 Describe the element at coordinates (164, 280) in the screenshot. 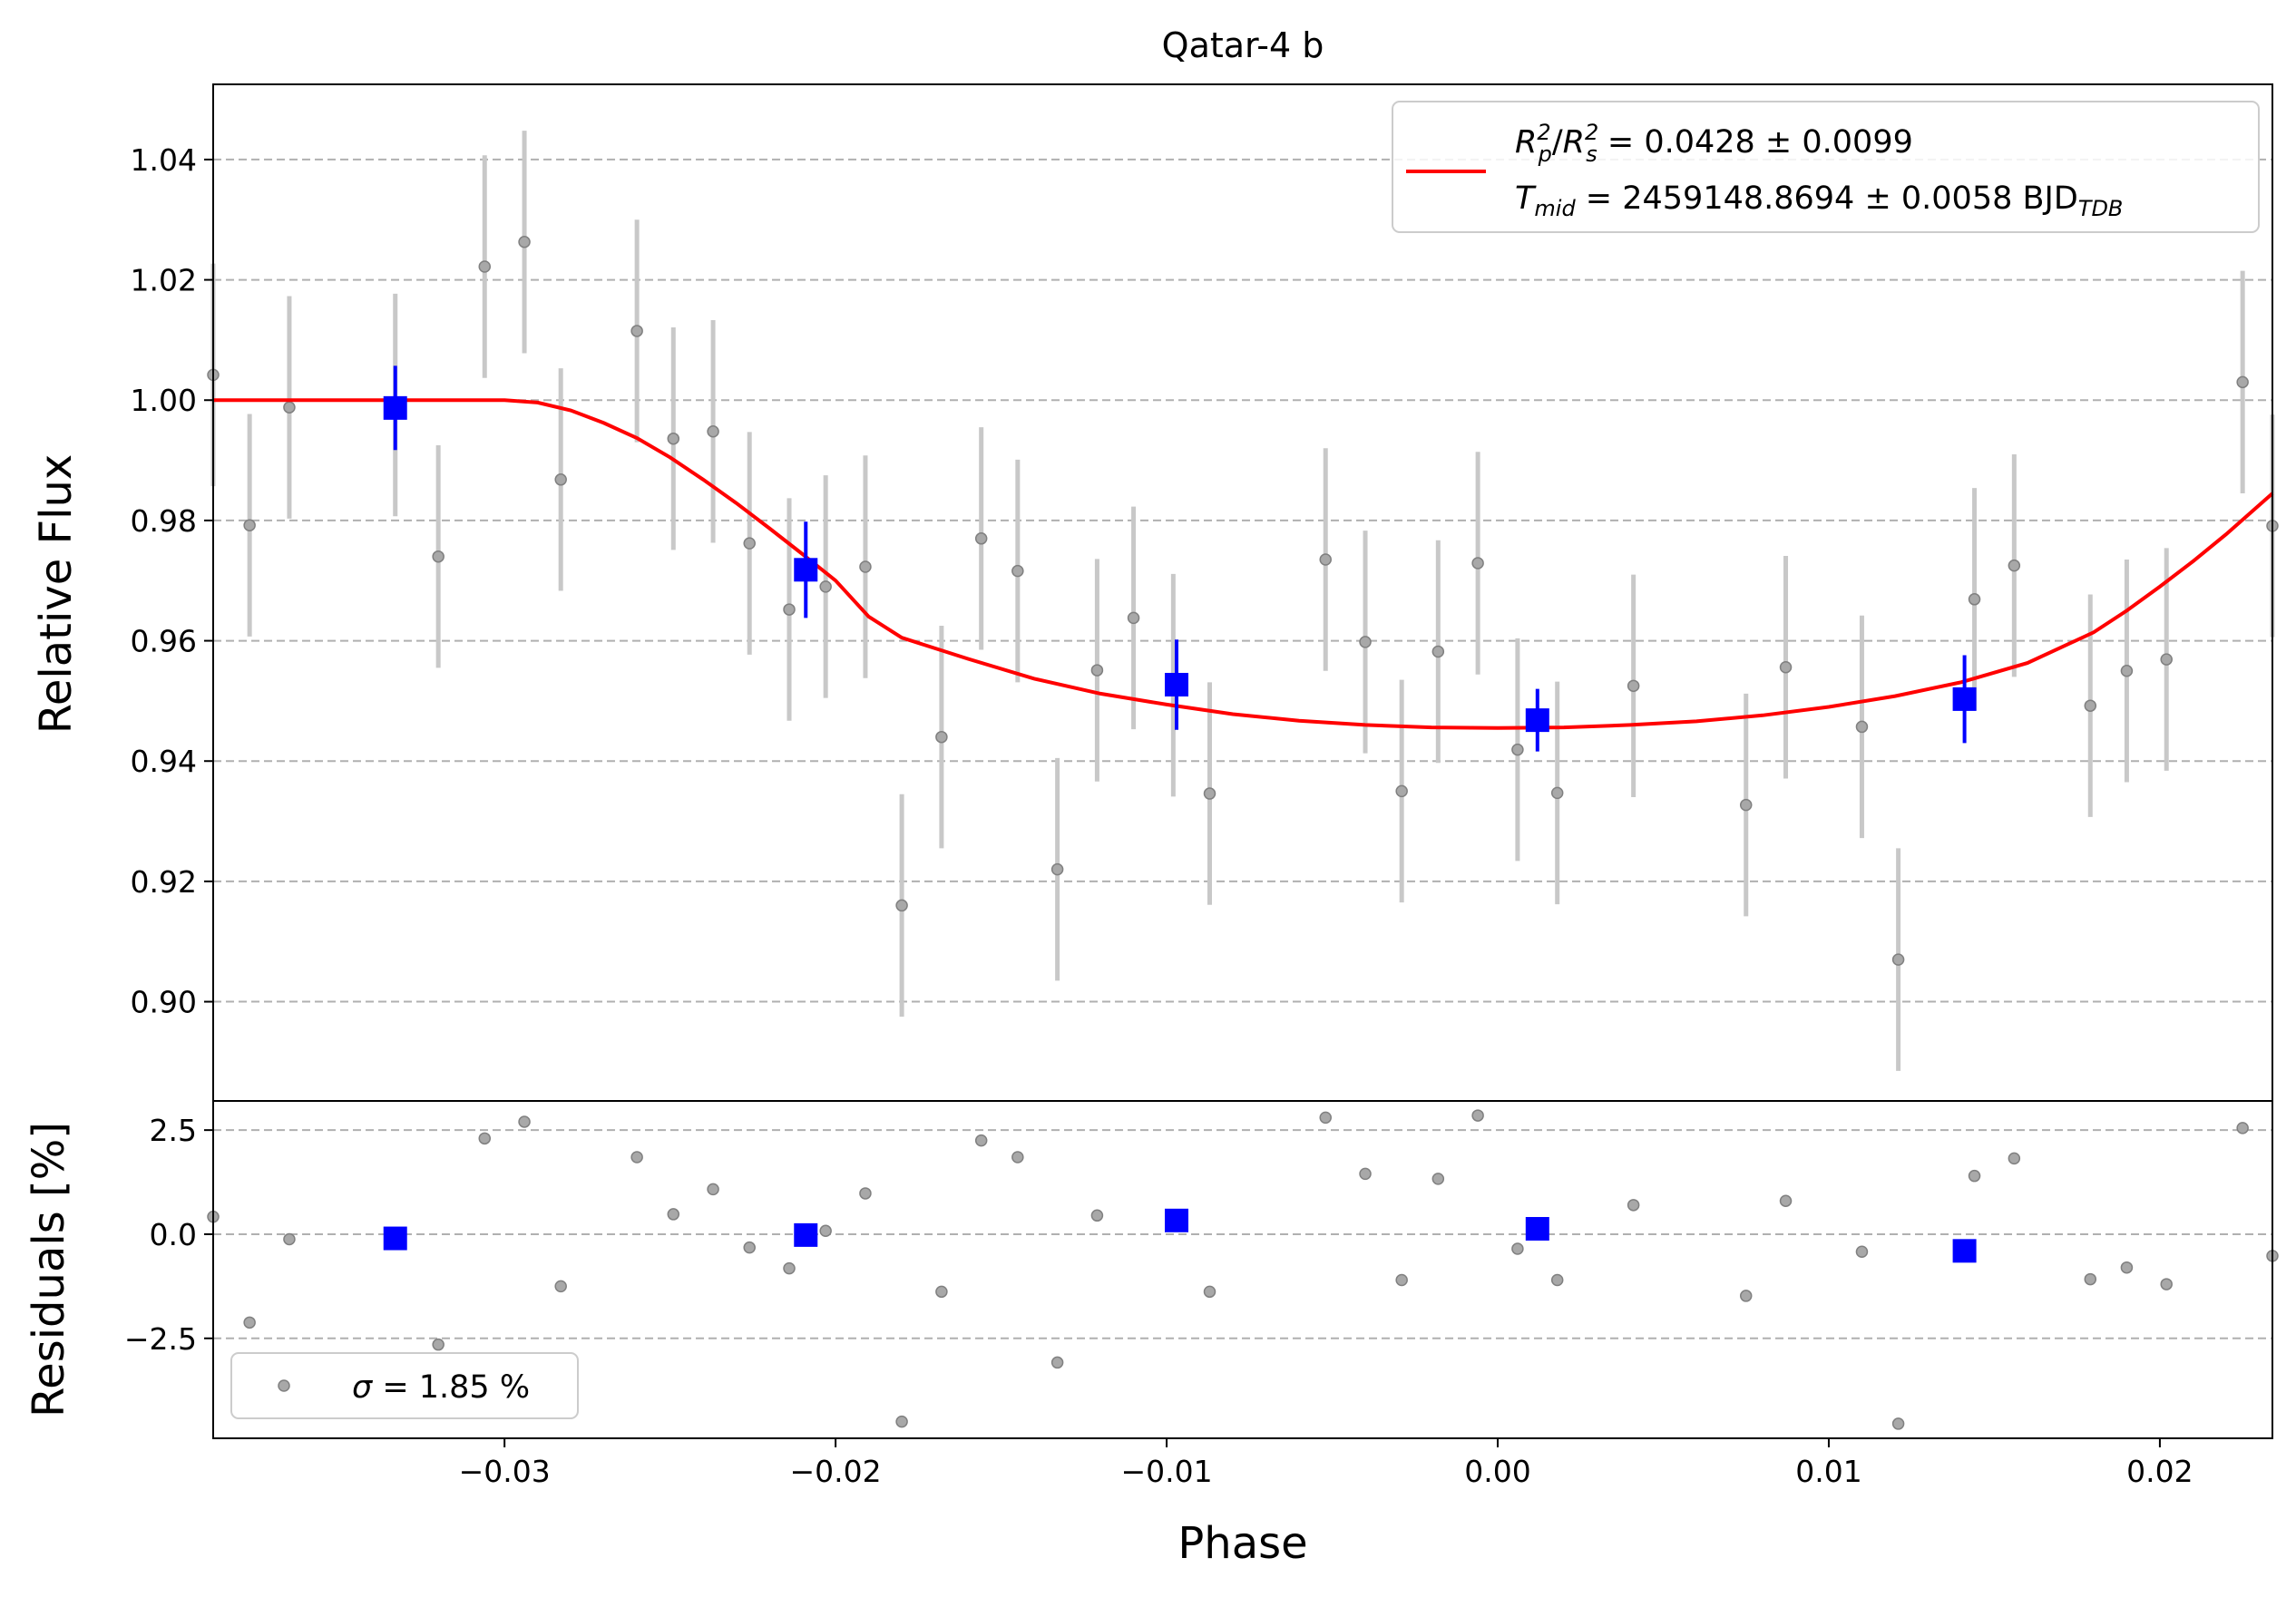

I see `flux-y-tick-label: 1.02` at that location.